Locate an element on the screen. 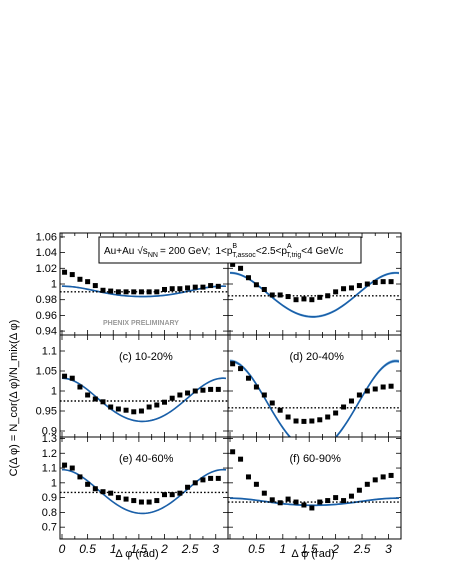 Image resolution: width=455 pixels, height=588 pixels. x-tick-label: 1 is located at coordinates (282, 549).